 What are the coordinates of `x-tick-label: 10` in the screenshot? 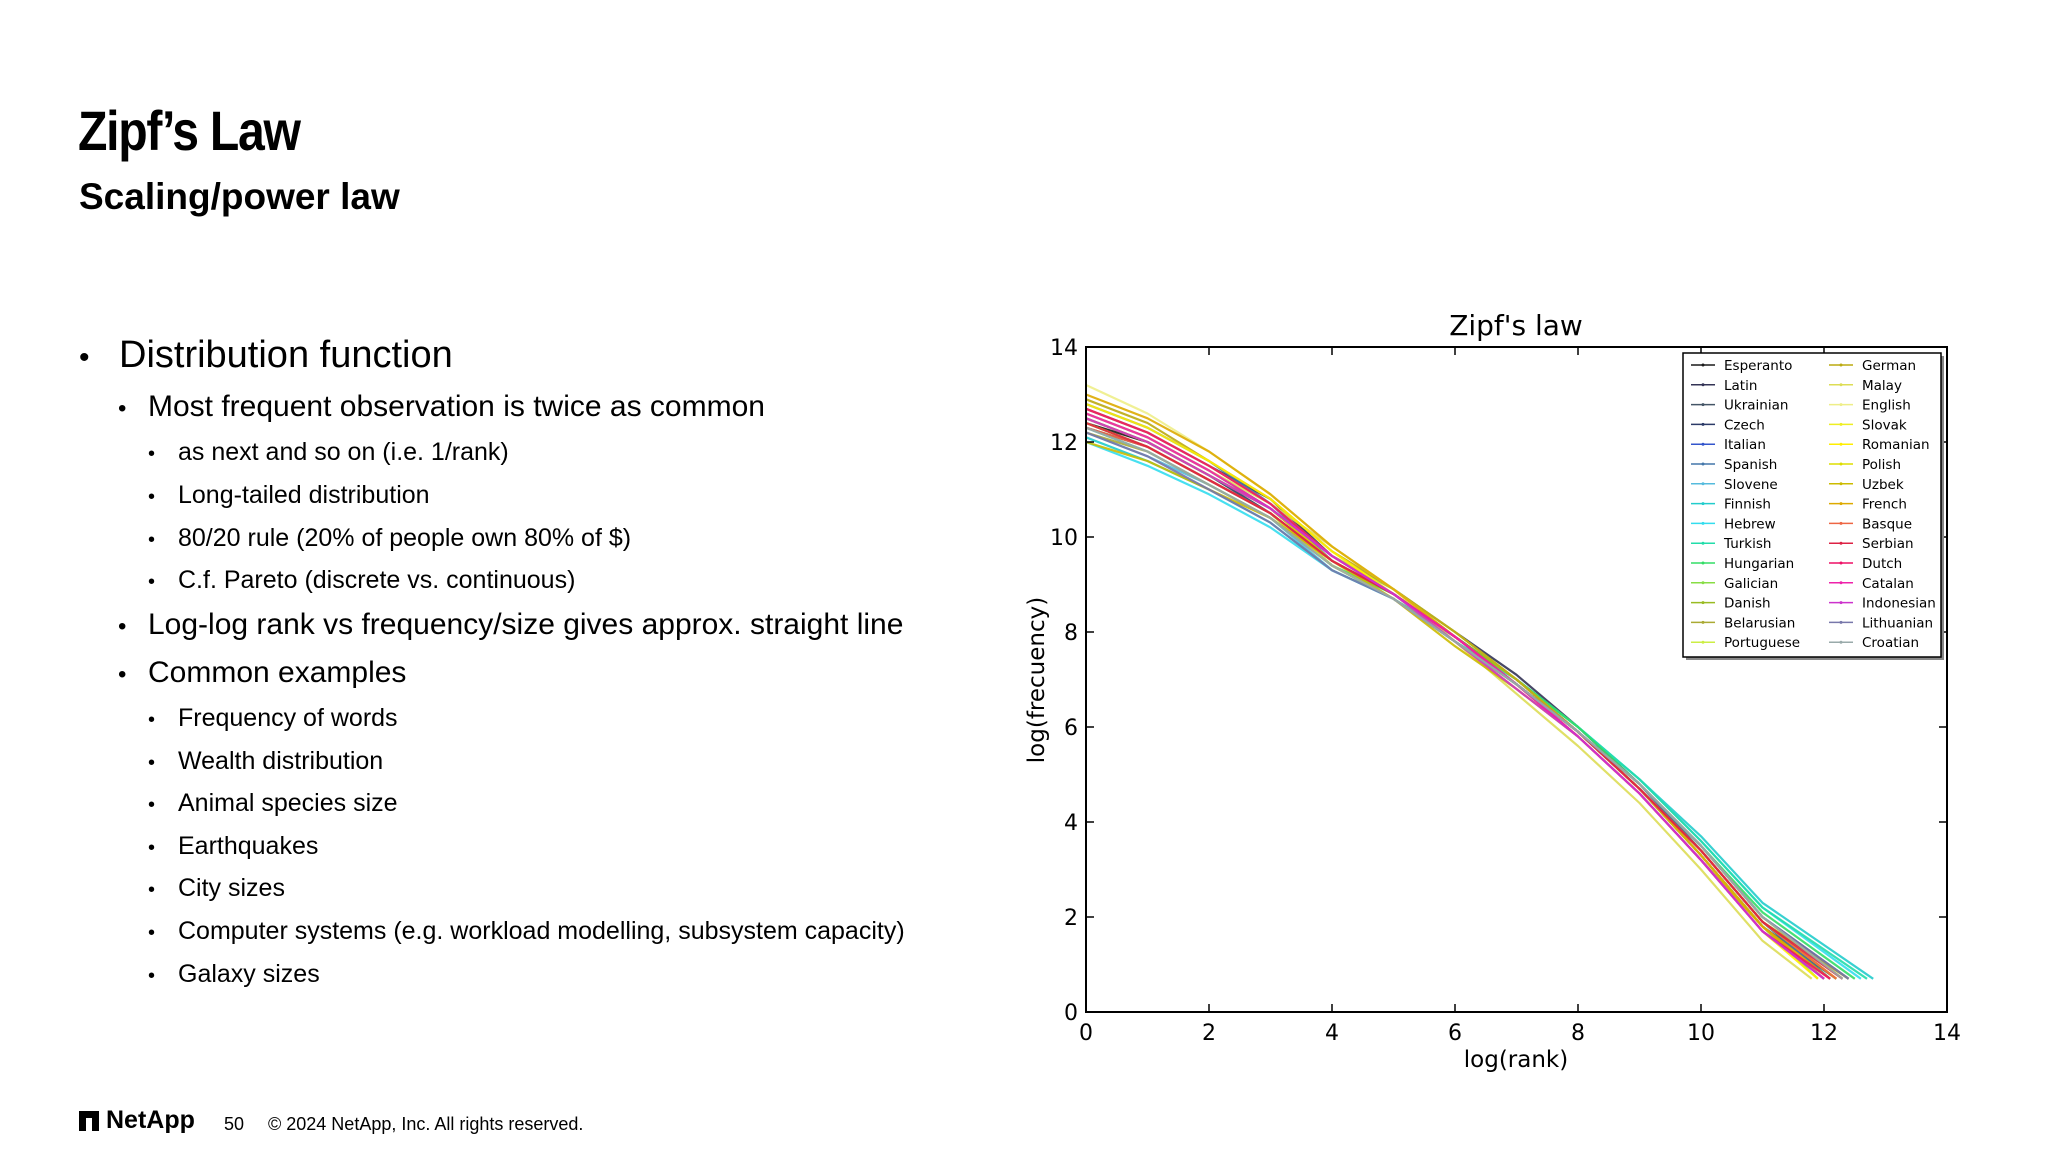 It's located at (1701, 1033).